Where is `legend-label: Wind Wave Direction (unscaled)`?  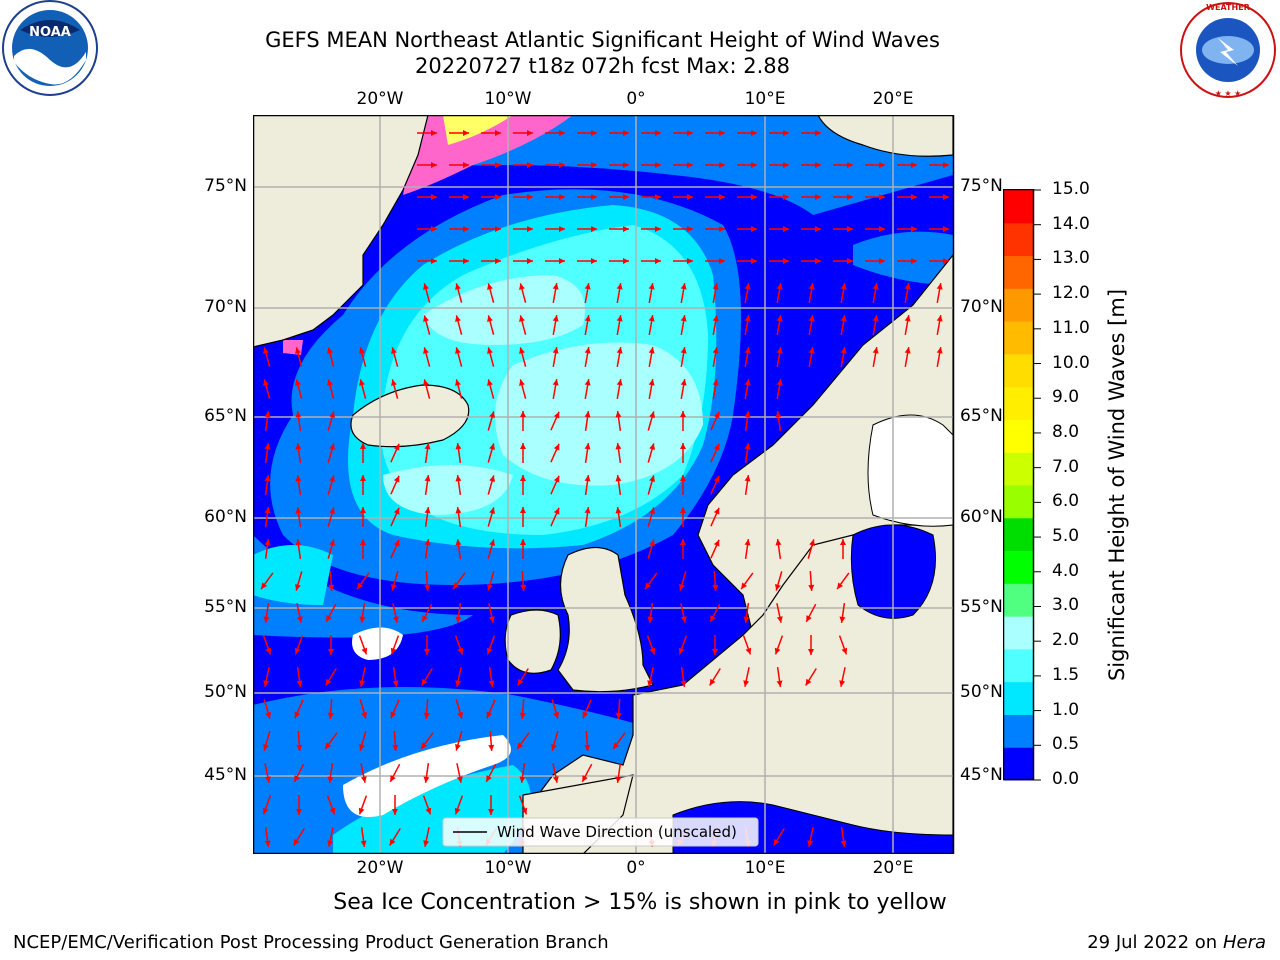
legend-label: Wind Wave Direction (unscaled) is located at coordinates (617, 832).